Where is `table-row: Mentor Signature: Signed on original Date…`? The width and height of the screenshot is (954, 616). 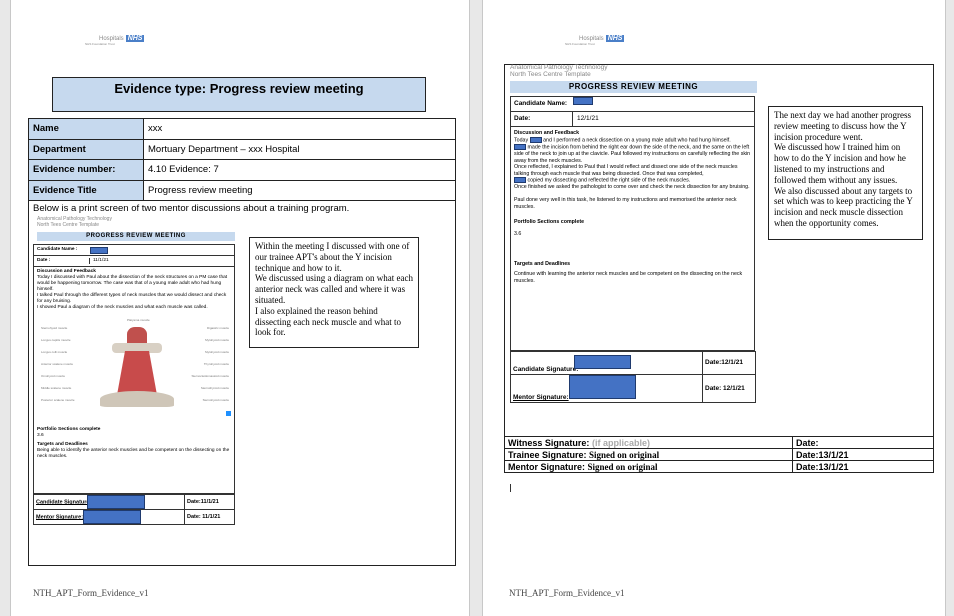 table-row: Mentor Signature: Signed on original Date… is located at coordinates (719, 466).